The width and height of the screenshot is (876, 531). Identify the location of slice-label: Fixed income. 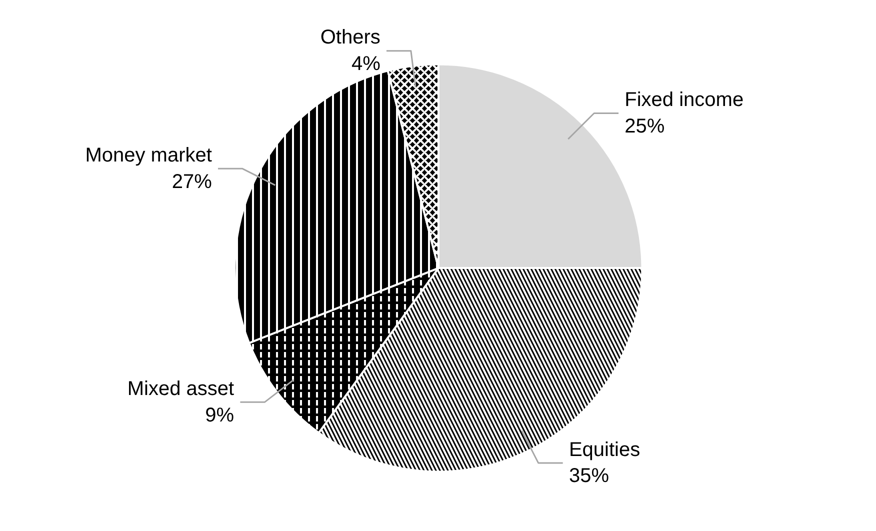
(684, 100).